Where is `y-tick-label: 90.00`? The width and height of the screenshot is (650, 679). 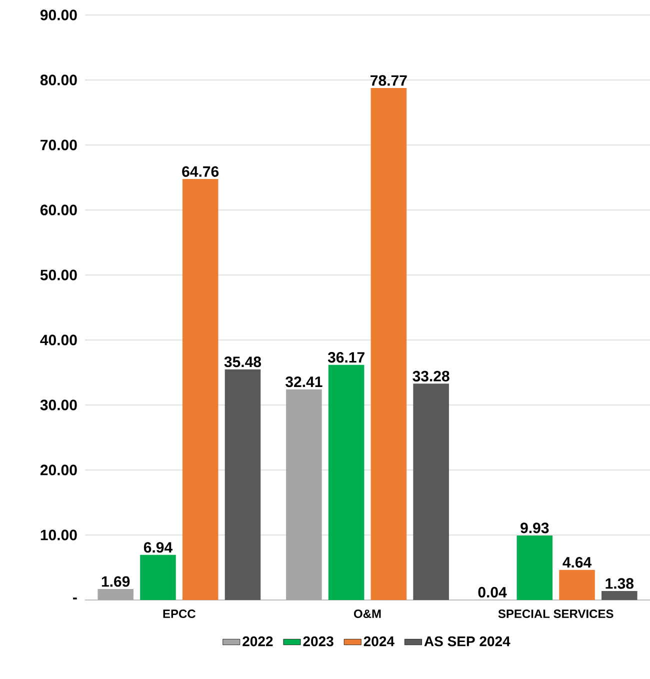
y-tick-label: 90.00 is located at coordinates (58, 15).